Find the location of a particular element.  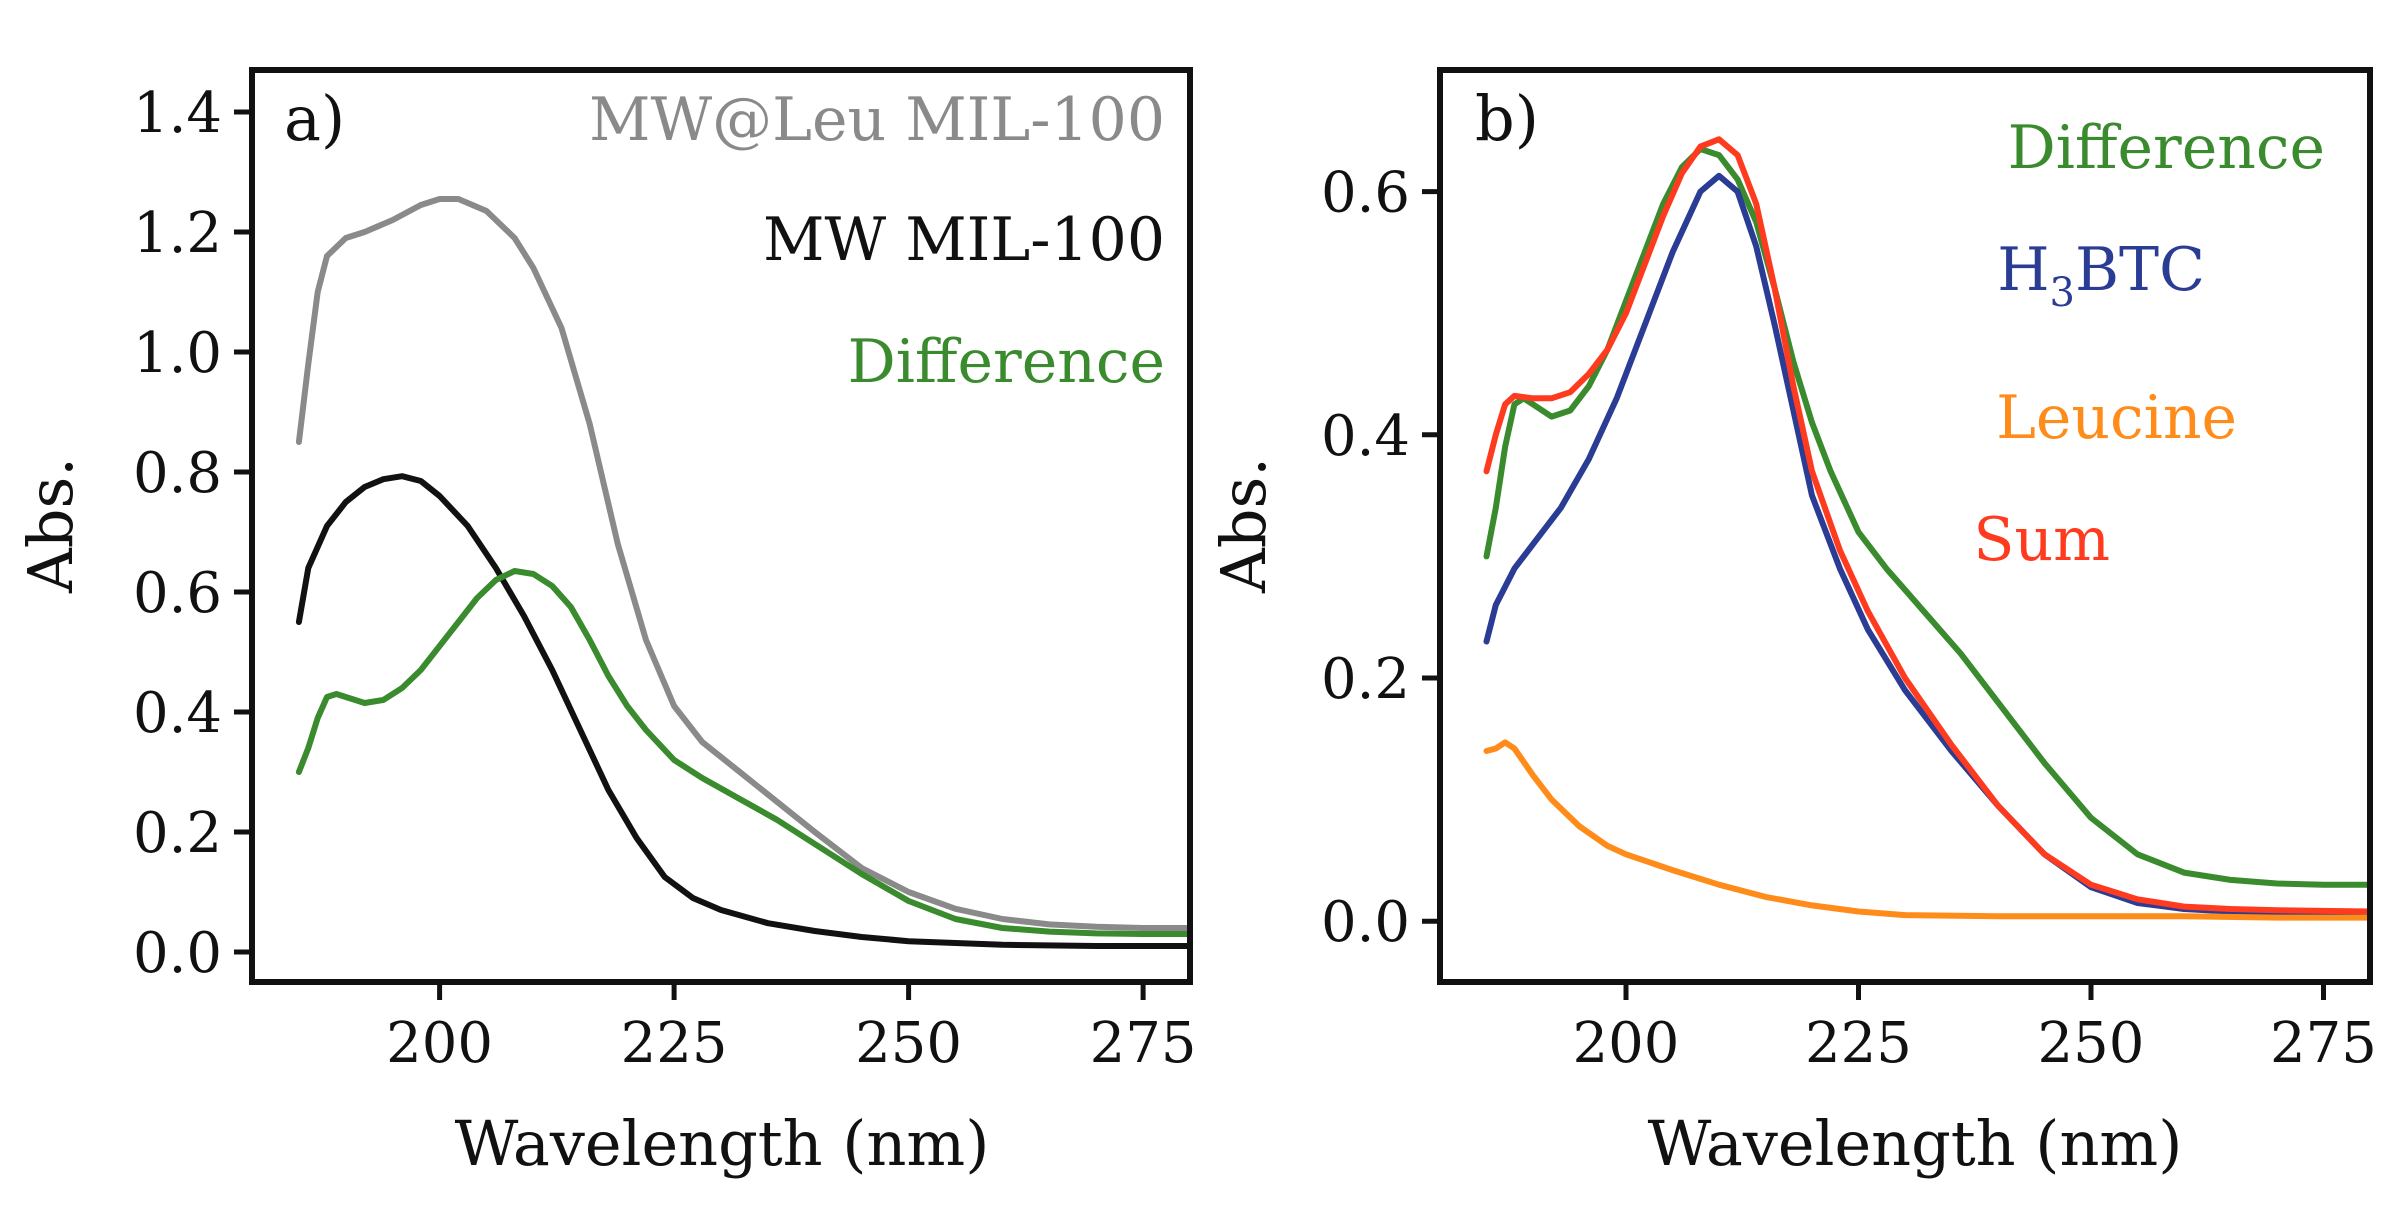

panel-b-y-tick-label-0.6: 0.6 is located at coordinates (1365, 193).